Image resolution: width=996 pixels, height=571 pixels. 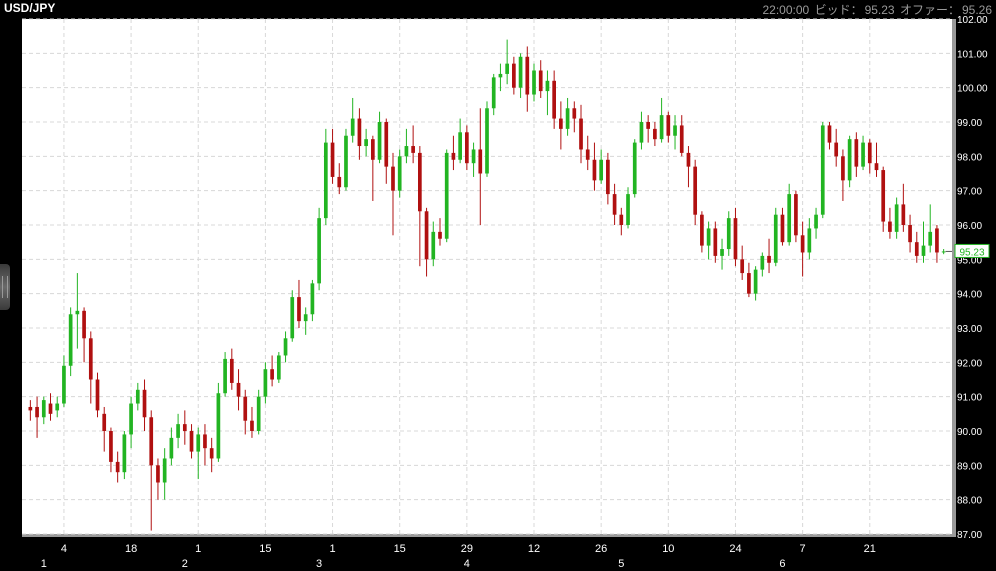 What do you see at coordinates (467, 564) in the screenshot?
I see `x-tick-label-month: 4` at bounding box center [467, 564].